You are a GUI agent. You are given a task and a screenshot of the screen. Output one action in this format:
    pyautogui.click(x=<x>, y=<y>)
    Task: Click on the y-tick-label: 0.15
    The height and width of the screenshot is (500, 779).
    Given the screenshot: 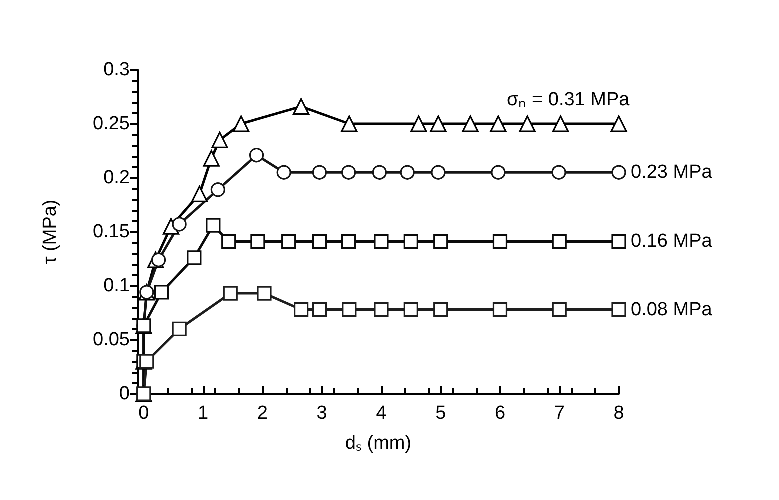 What is the action you would take?
    pyautogui.click(x=111, y=232)
    